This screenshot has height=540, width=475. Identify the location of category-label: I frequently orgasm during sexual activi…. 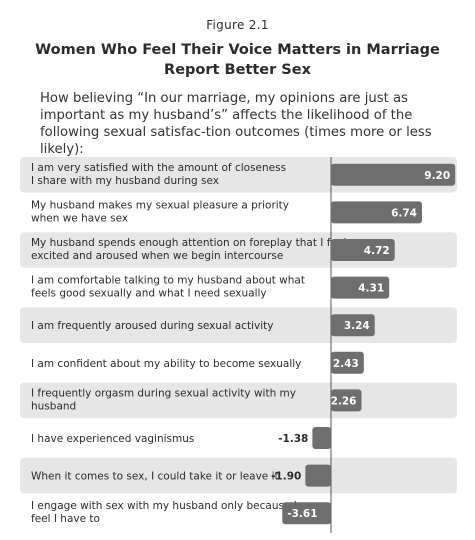
(163, 399).